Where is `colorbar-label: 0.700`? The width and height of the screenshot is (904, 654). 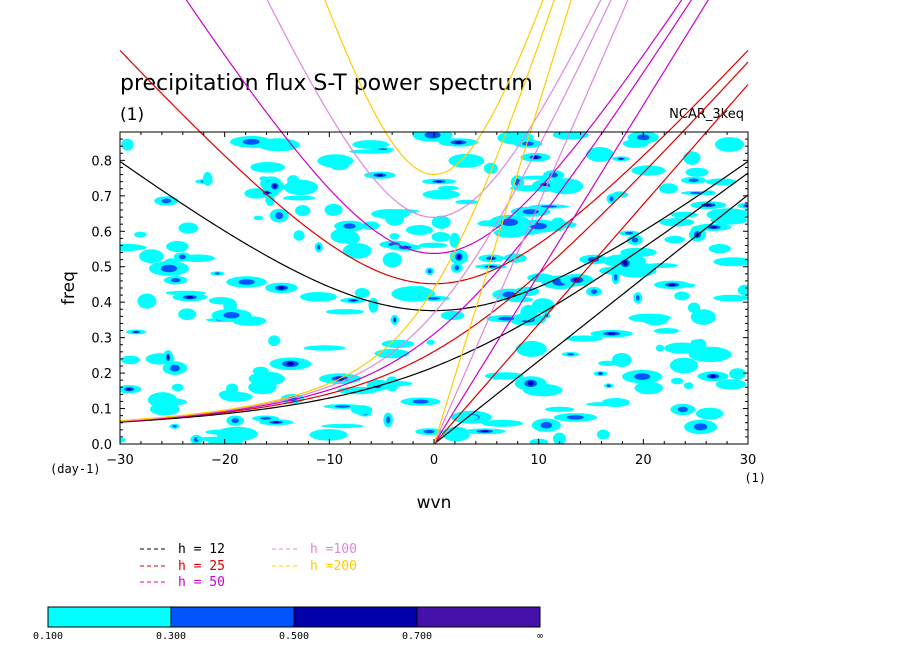 colorbar-label: 0.700 is located at coordinates (417, 636).